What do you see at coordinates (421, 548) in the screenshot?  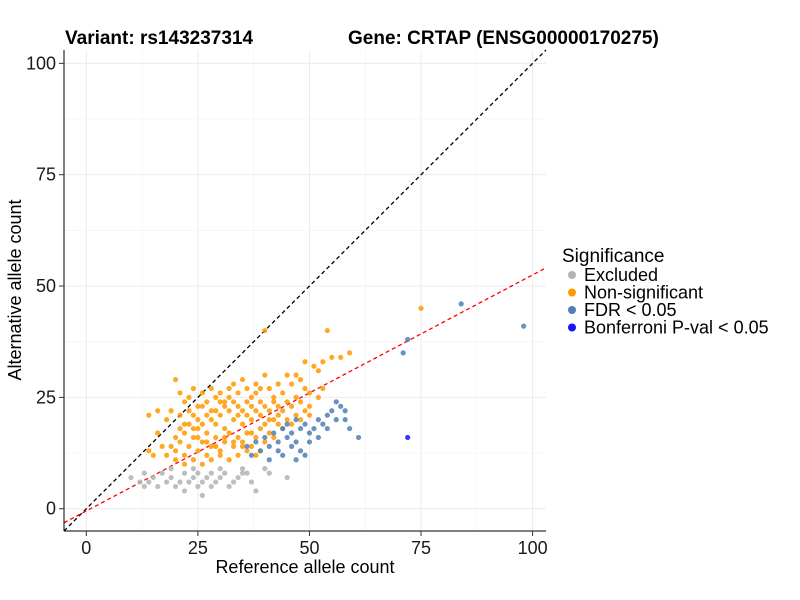 I see `x-tick-label: 75` at bounding box center [421, 548].